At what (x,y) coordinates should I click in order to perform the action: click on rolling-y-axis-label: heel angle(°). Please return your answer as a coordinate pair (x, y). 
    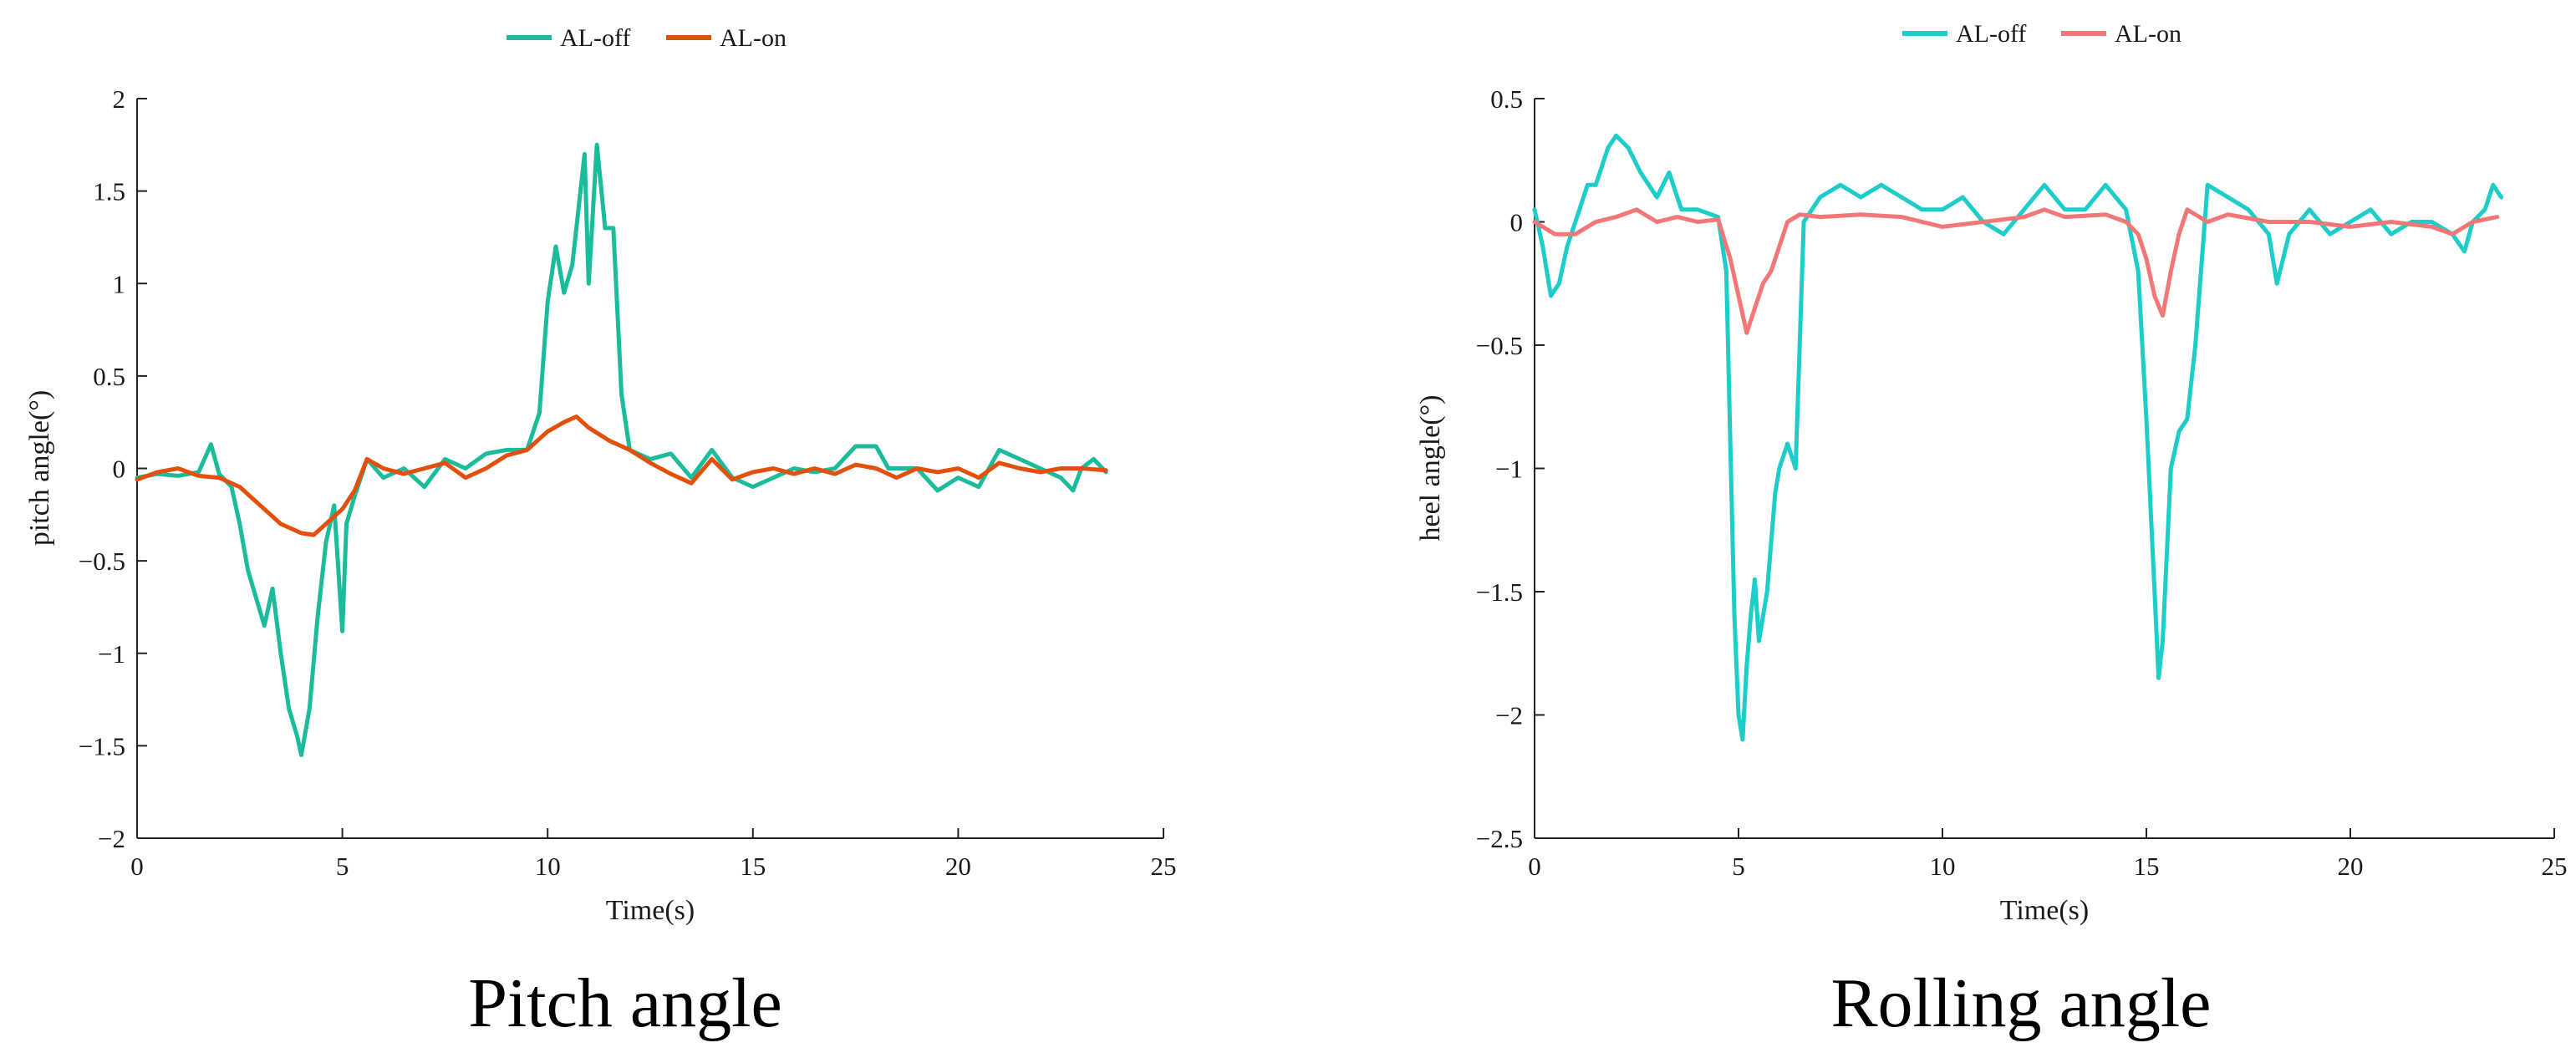
    Looking at the image, I should click on (1430, 469).